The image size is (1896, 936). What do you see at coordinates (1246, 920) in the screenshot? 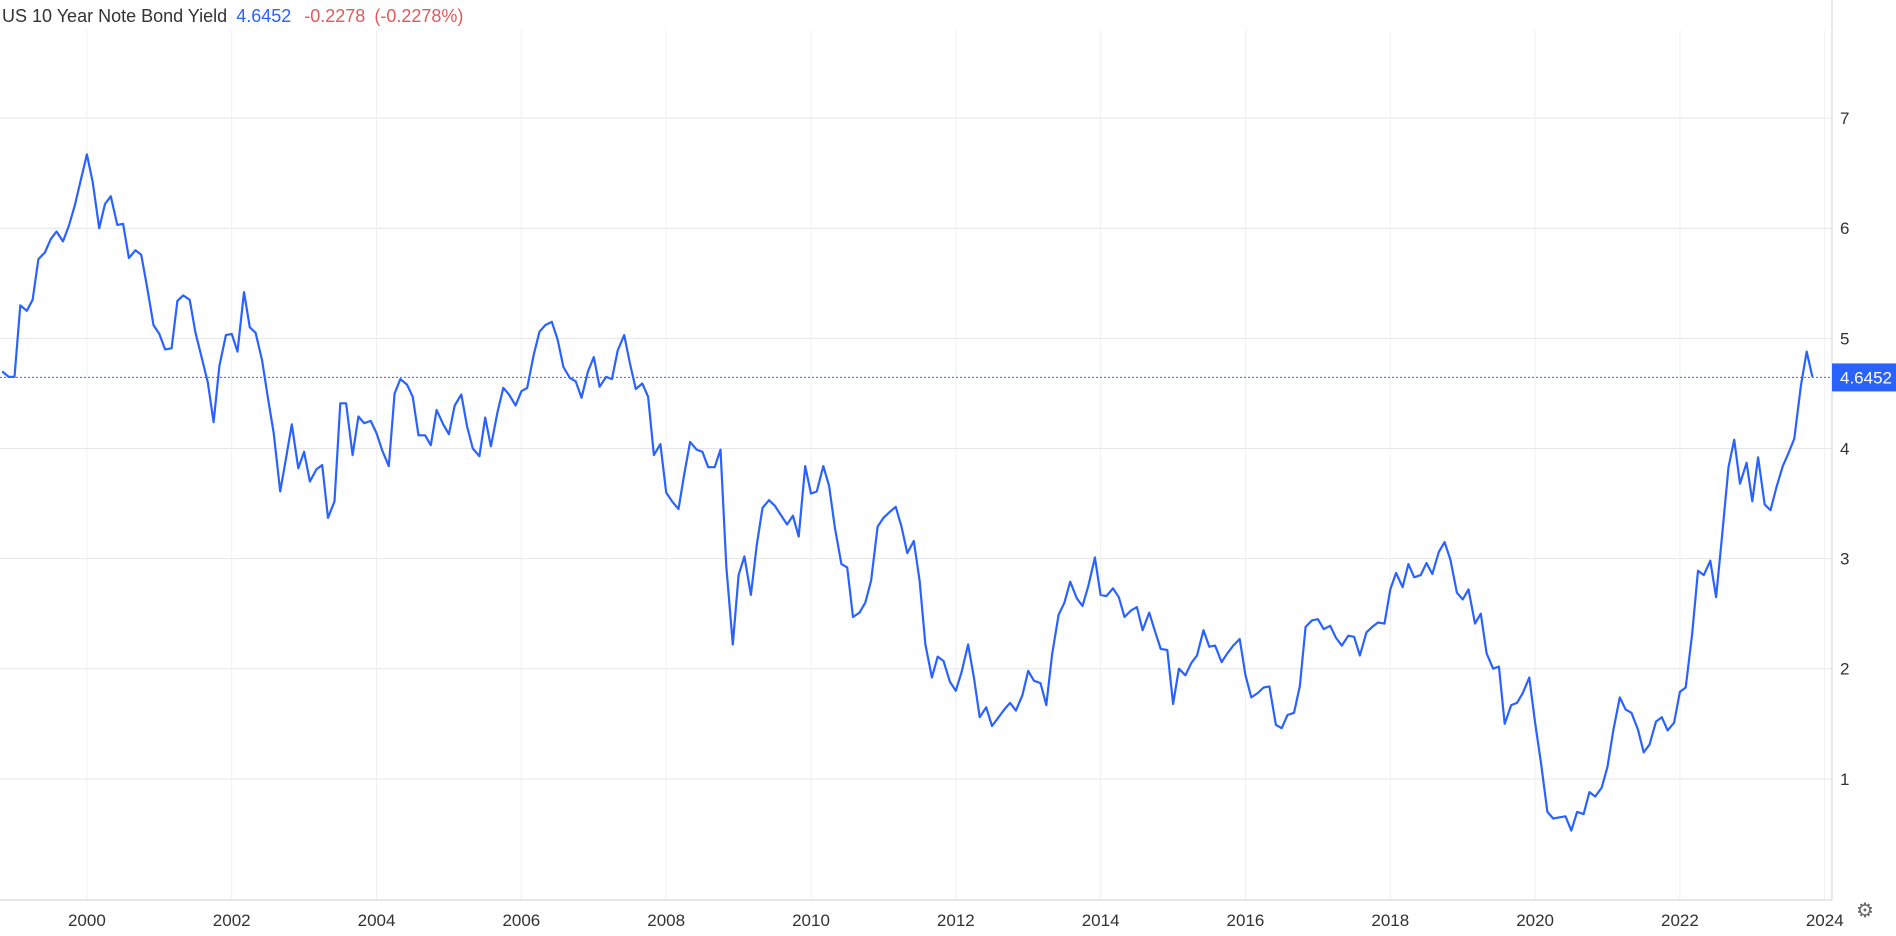
I see `x-tick-label: 2016` at bounding box center [1246, 920].